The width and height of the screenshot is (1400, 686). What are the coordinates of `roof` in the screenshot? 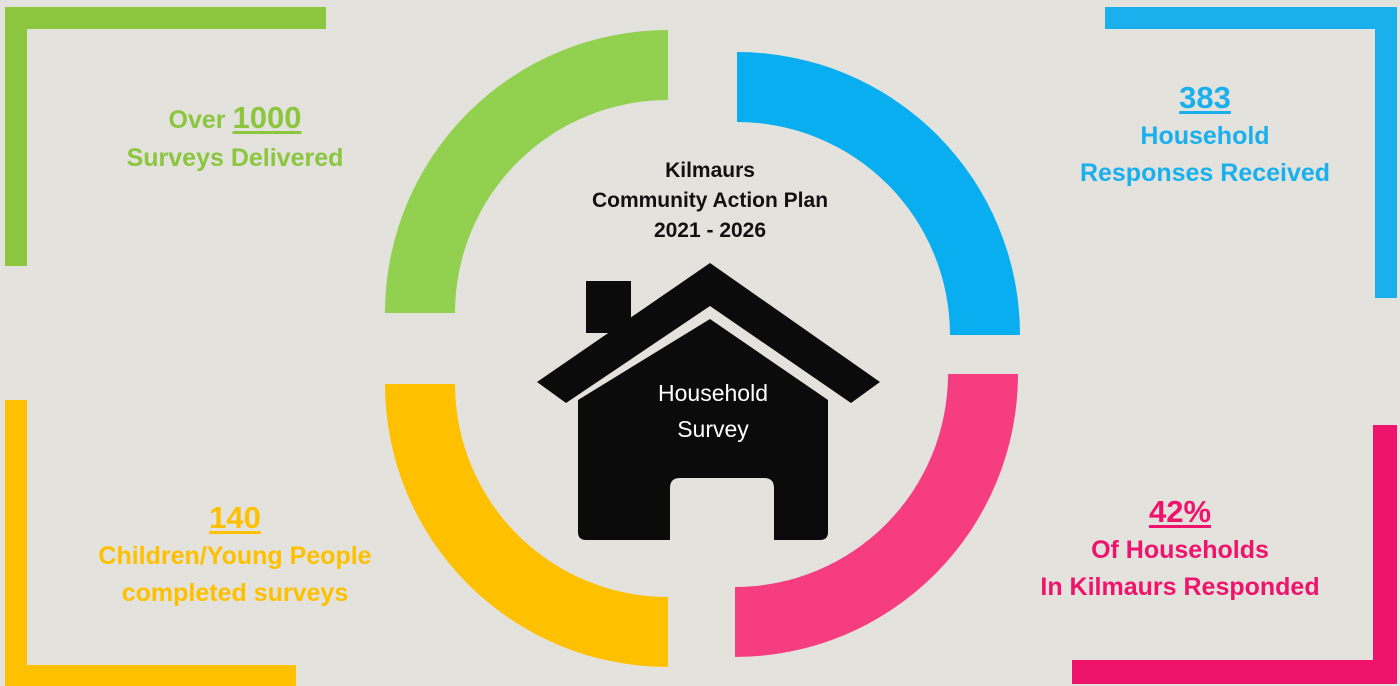 It's located at (708, 333).